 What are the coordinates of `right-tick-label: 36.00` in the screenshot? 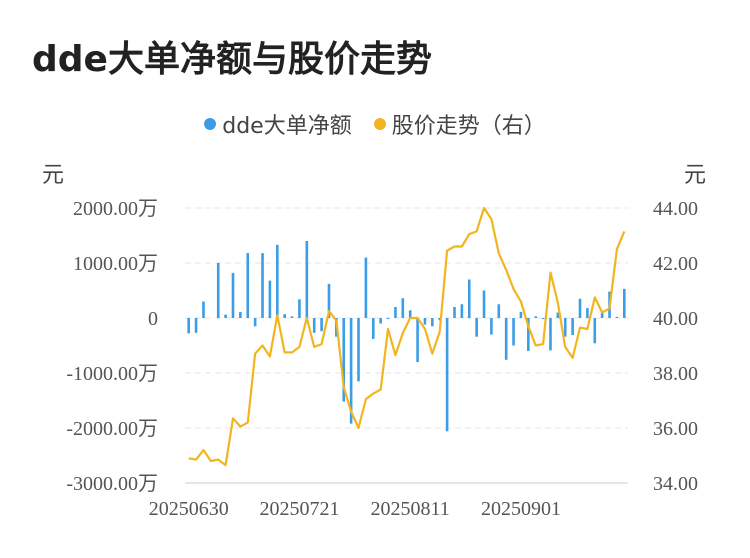 It's located at (675, 429).